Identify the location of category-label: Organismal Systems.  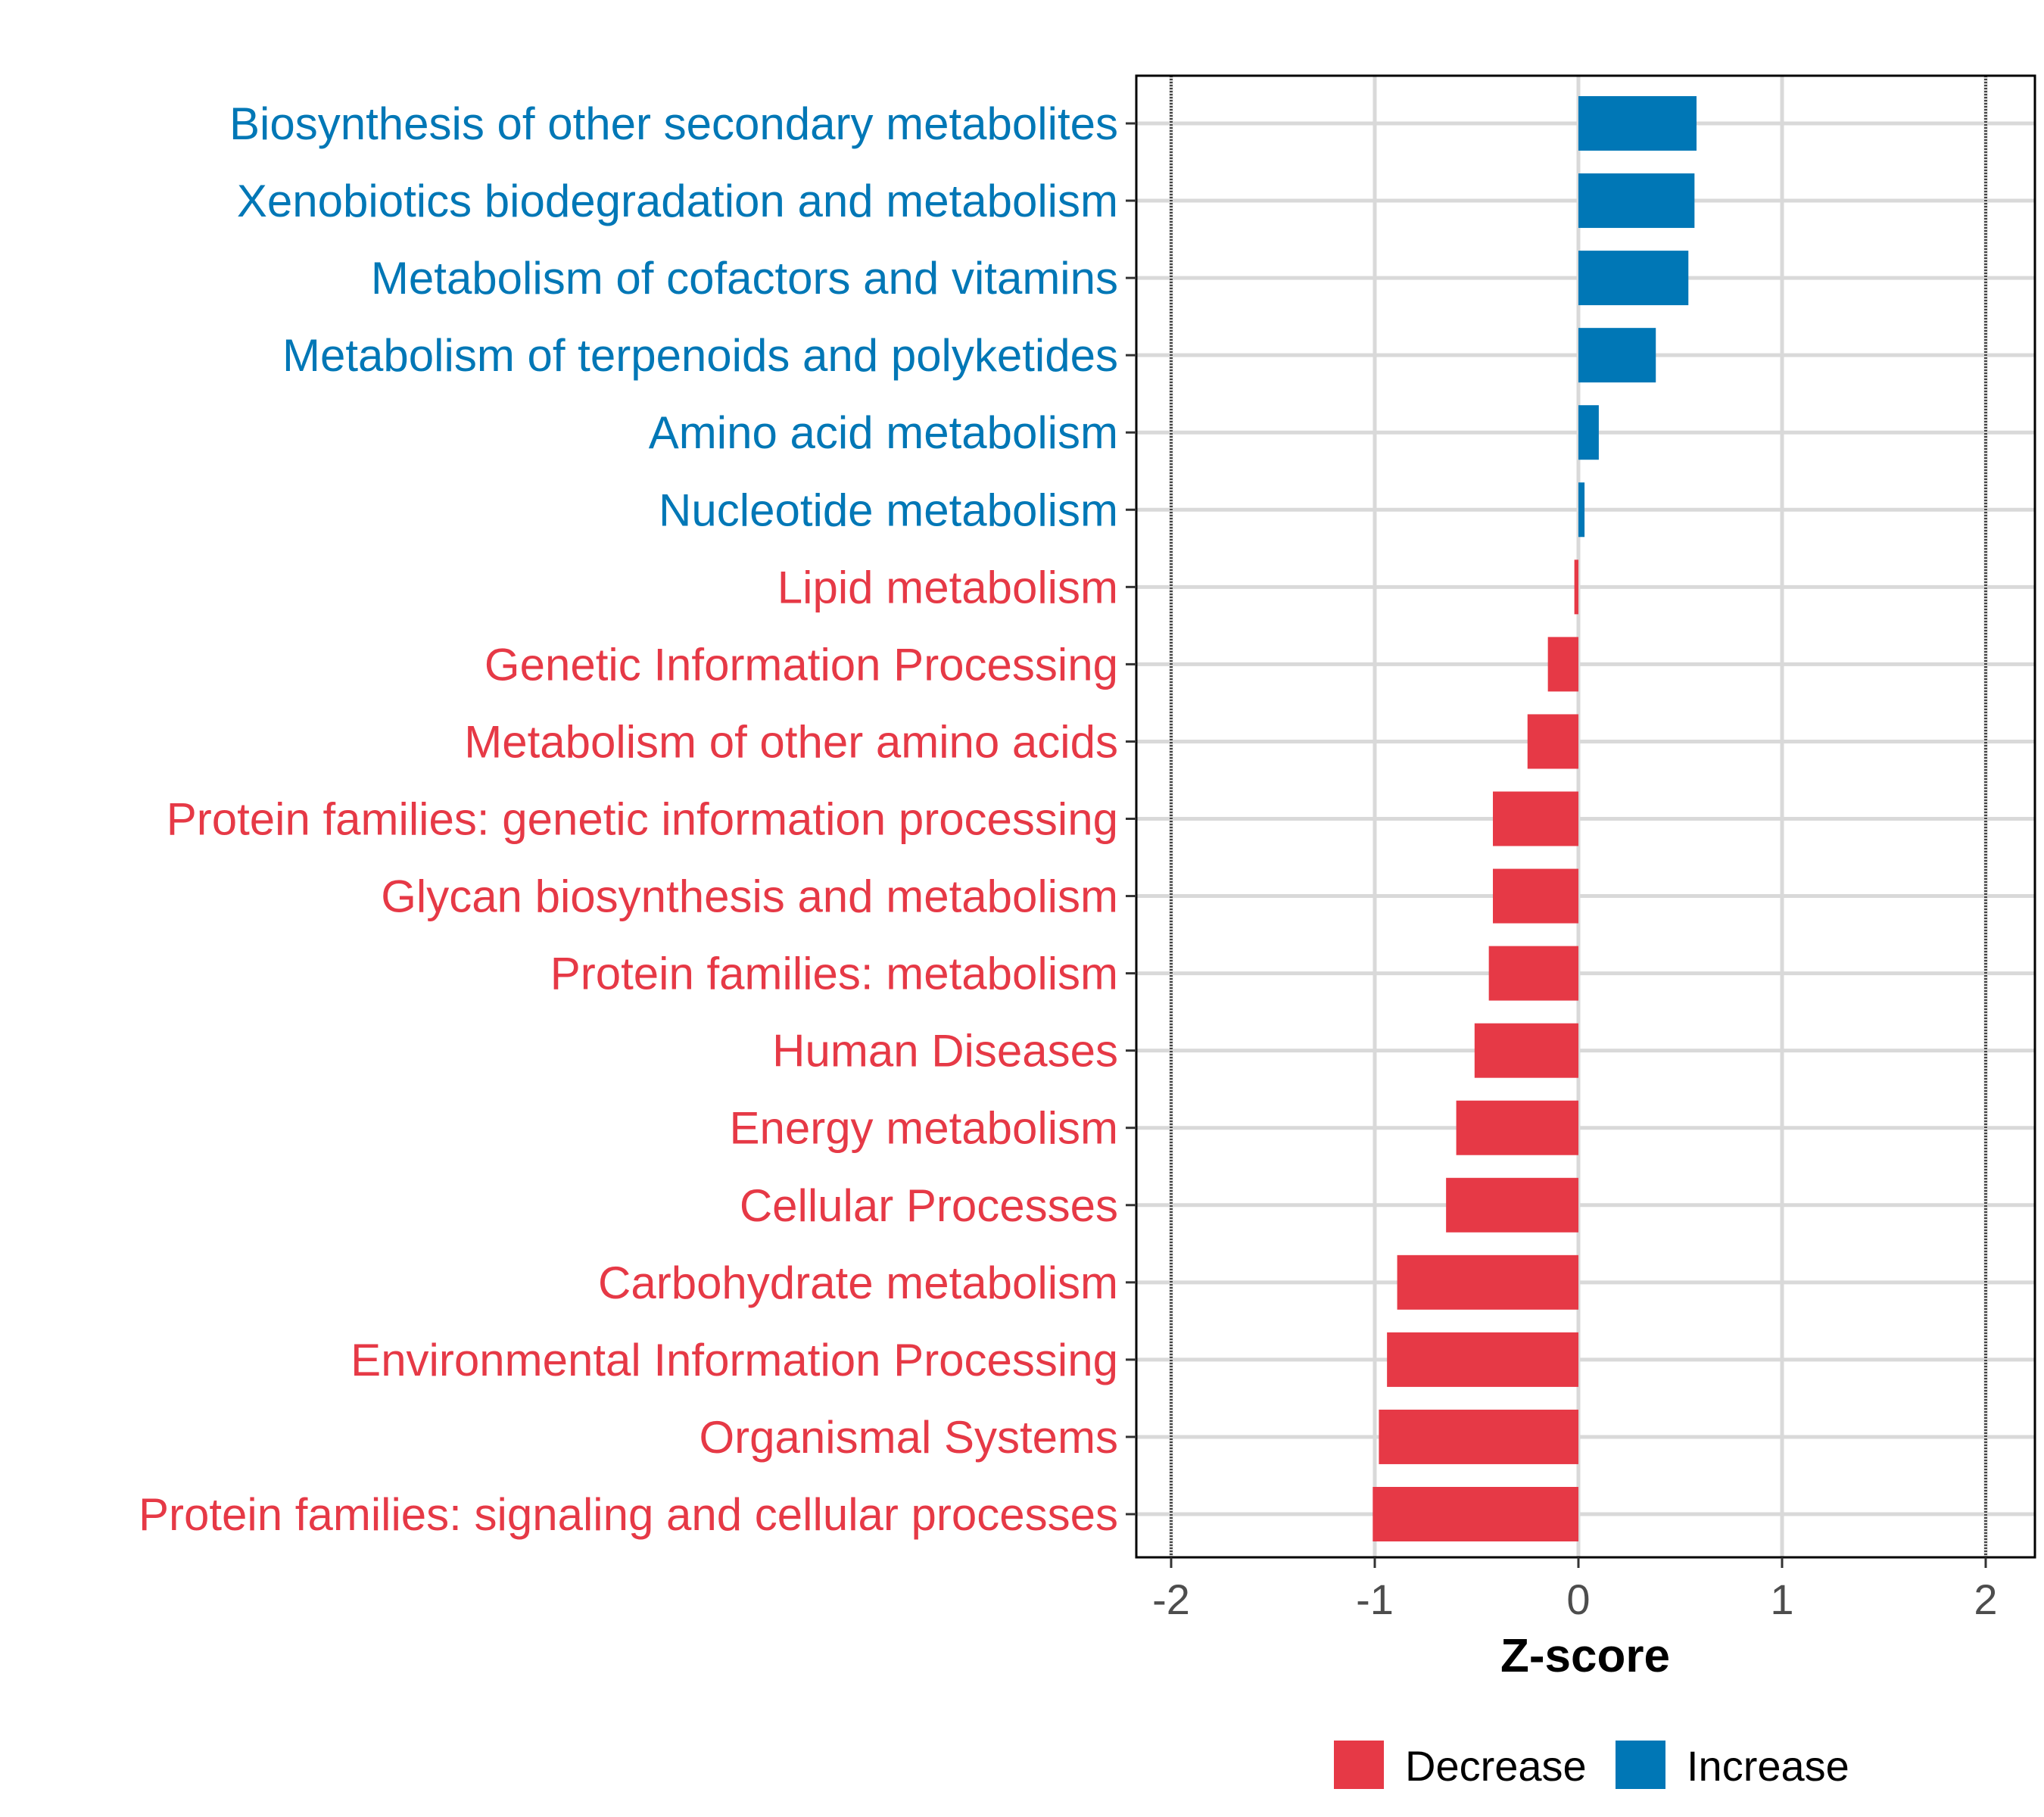
(909, 1437).